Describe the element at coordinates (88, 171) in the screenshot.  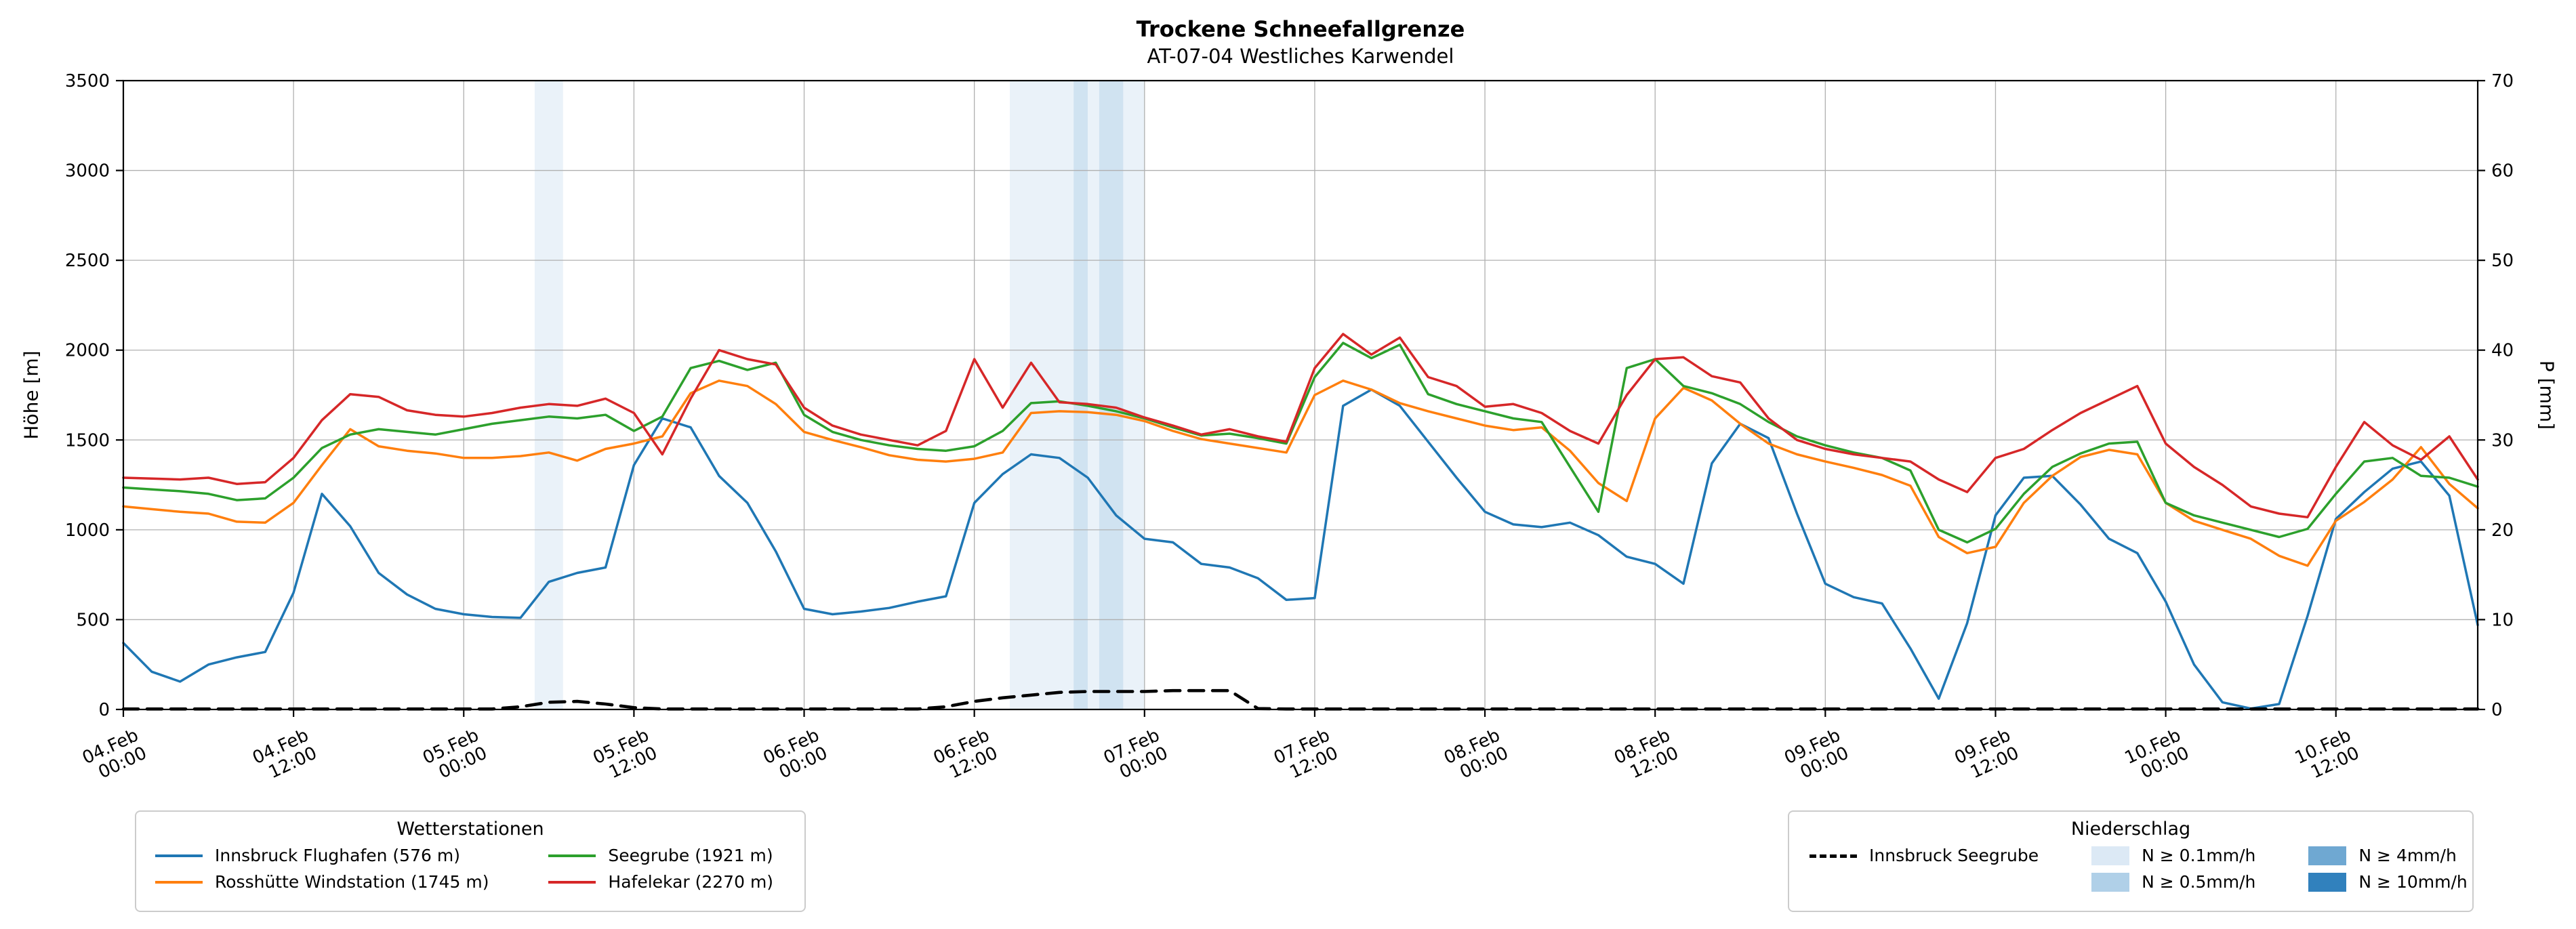
I see `y-left-tick-label: 3000` at that location.